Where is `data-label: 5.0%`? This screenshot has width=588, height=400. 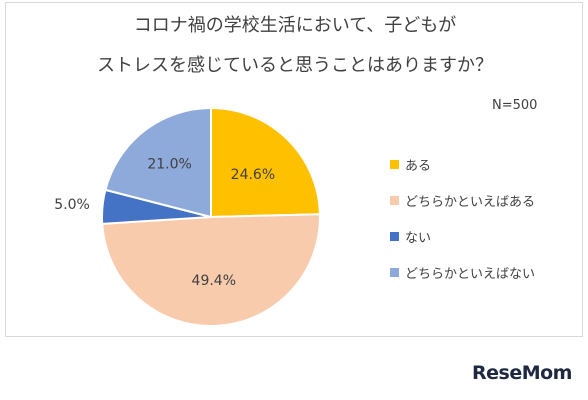
data-label: 5.0% is located at coordinates (72, 205).